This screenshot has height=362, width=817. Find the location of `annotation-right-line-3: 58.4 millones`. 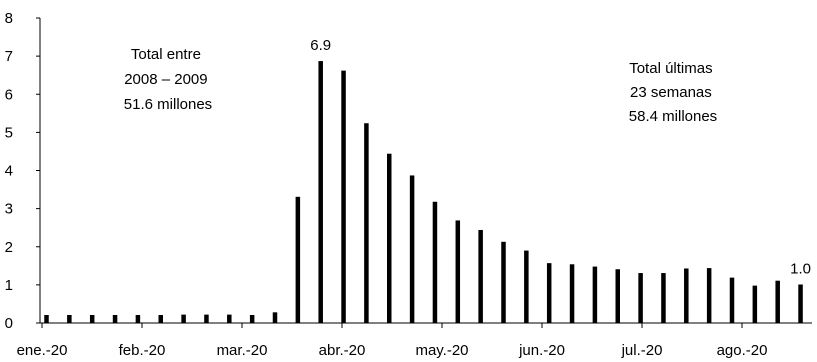

annotation-right-line-3: 58.4 millones is located at coordinates (673, 116).